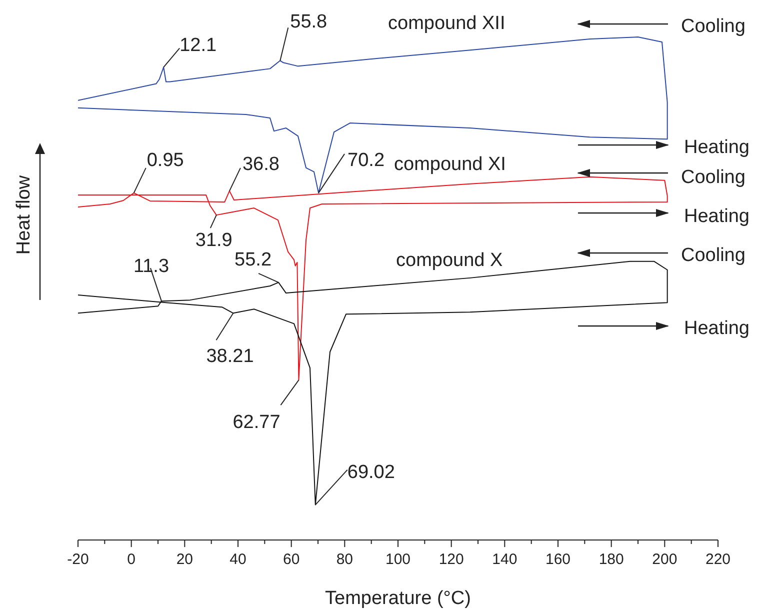  What do you see at coordinates (665, 559) in the screenshot?
I see `x-tick-label: 200` at bounding box center [665, 559].